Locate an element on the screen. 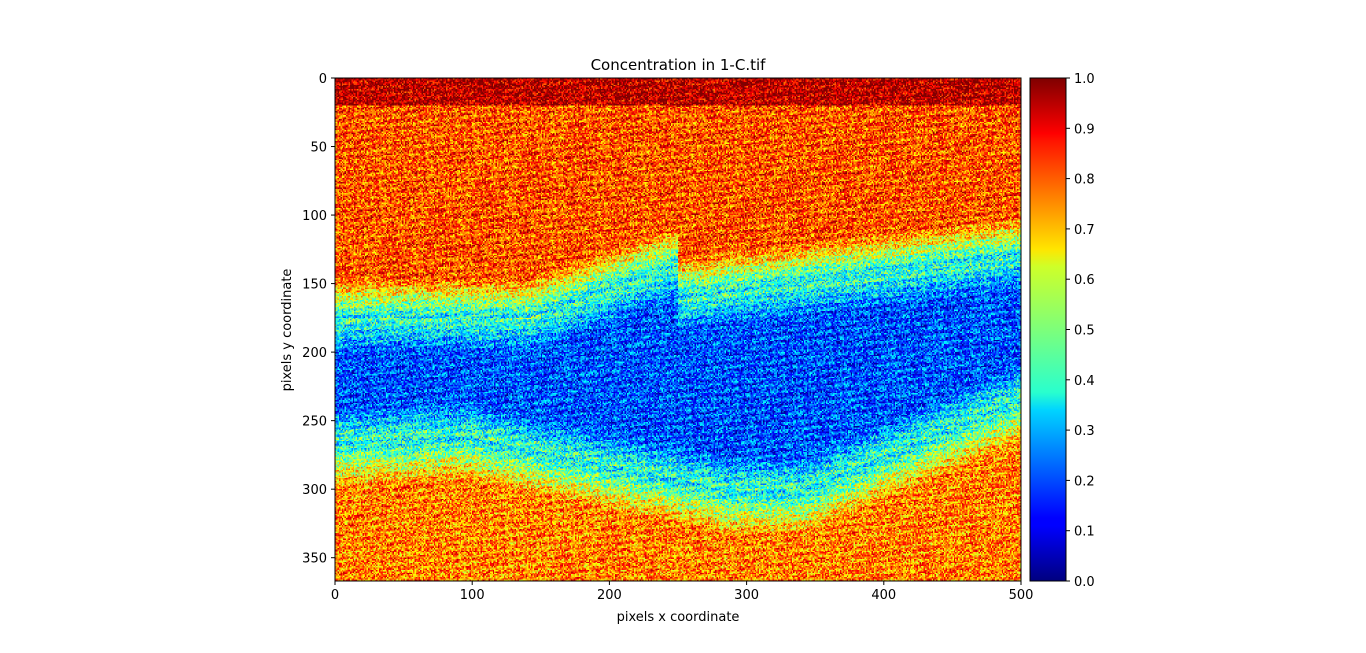  y-tick-label: 100 is located at coordinates (314, 216).